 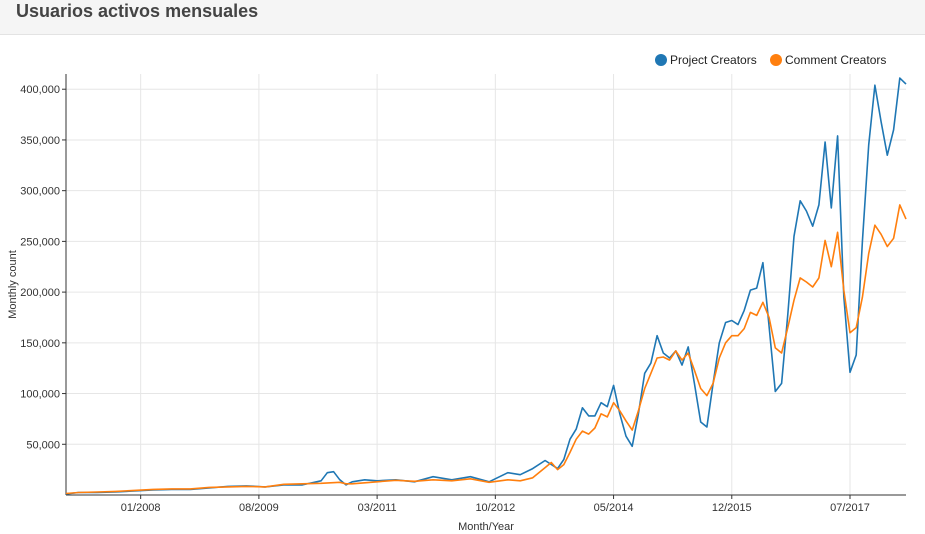 What do you see at coordinates (141, 508) in the screenshot?
I see `x-tick-label: 01/2008` at bounding box center [141, 508].